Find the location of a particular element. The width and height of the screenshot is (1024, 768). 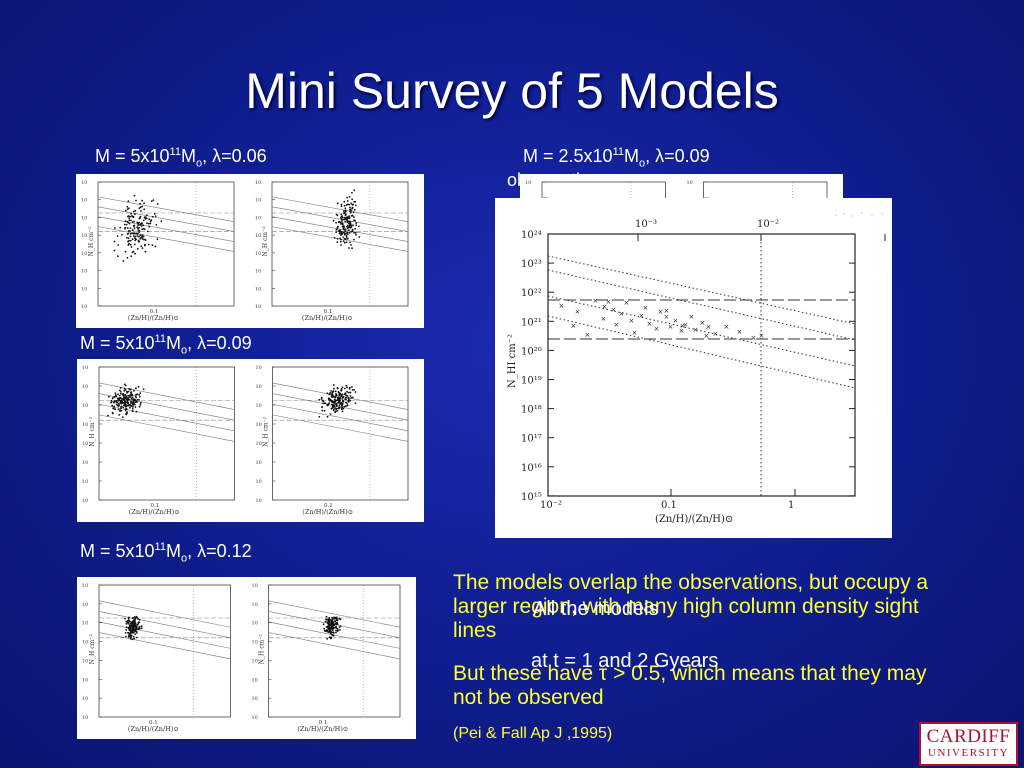

obs-tick-marks is located at coordinates (716, 365).